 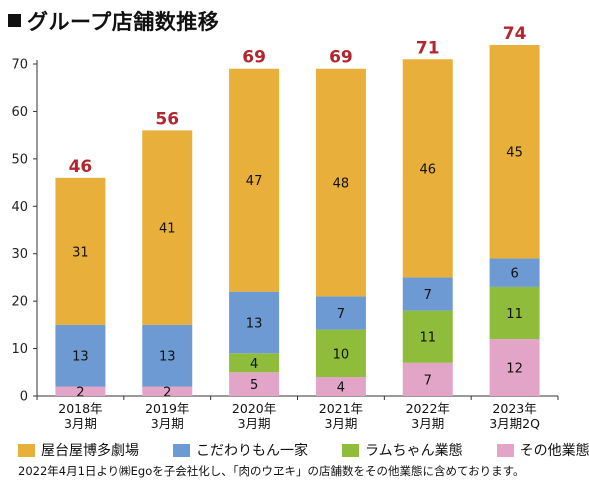 What do you see at coordinates (24, 397) in the screenshot?
I see `y-tick-label: 0` at bounding box center [24, 397].